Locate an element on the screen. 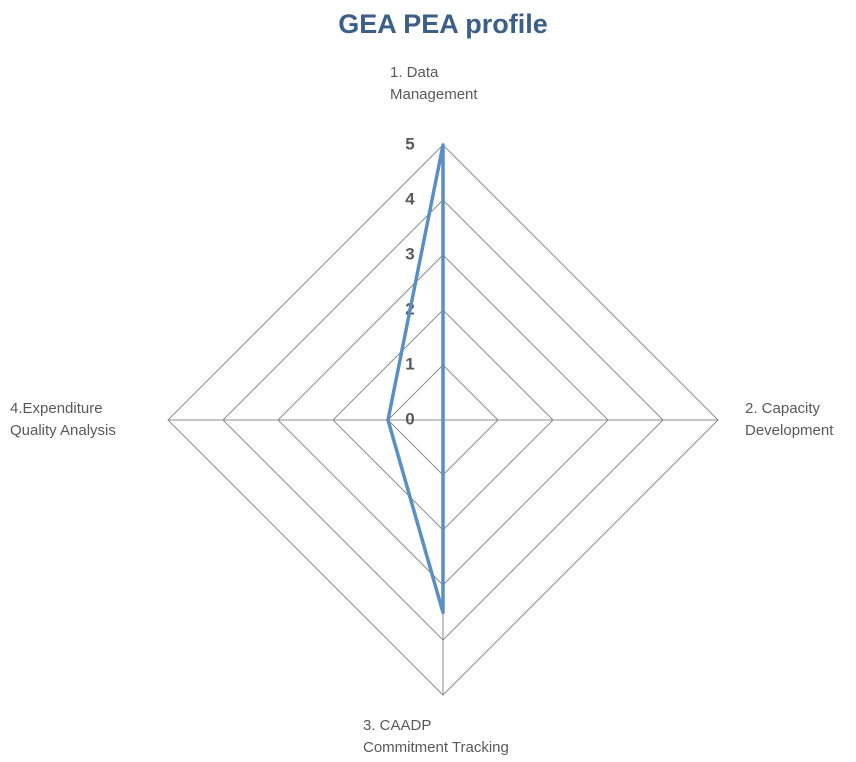 This screenshot has height=762, width=856. axis-label: 1. Data Management is located at coordinates (434, 83).